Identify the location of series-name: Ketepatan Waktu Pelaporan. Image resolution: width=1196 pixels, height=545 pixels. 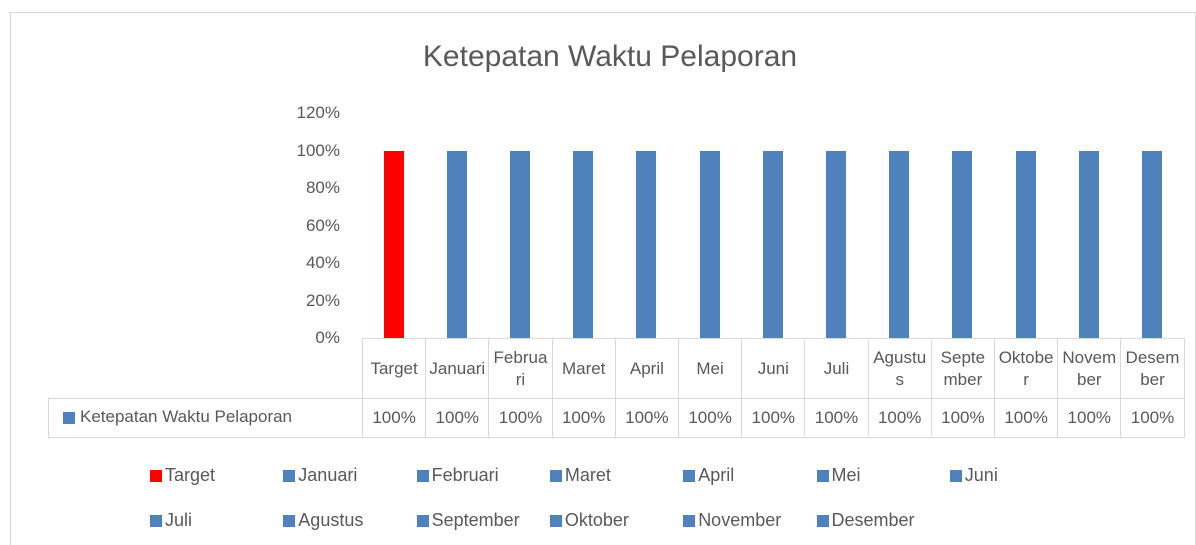
(186, 416).